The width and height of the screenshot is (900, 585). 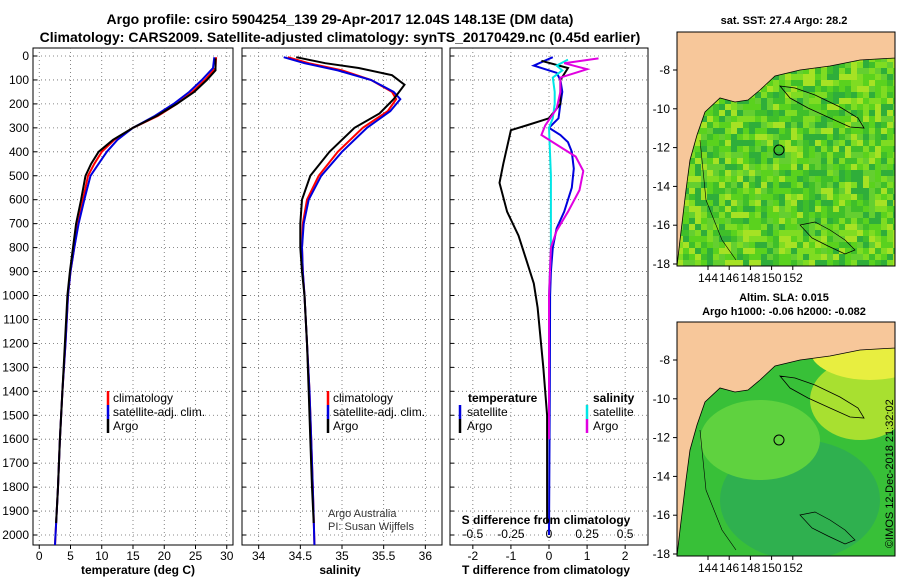 I want to click on sla-map-lon-ticks: 144 146 148 150 152, so click(x=750, y=565).